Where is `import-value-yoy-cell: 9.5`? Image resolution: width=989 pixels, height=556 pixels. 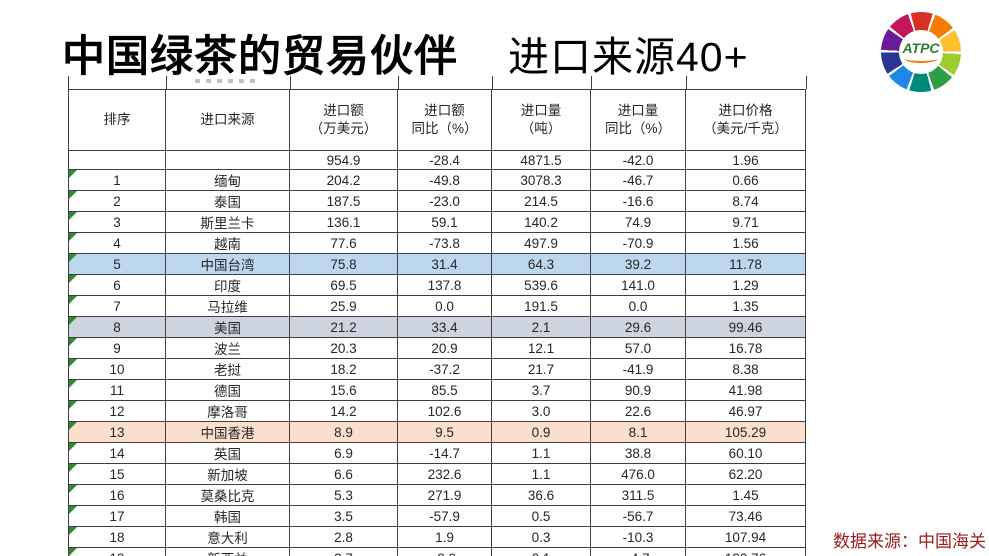 import-value-yoy-cell: 9.5 is located at coordinates (444, 432).